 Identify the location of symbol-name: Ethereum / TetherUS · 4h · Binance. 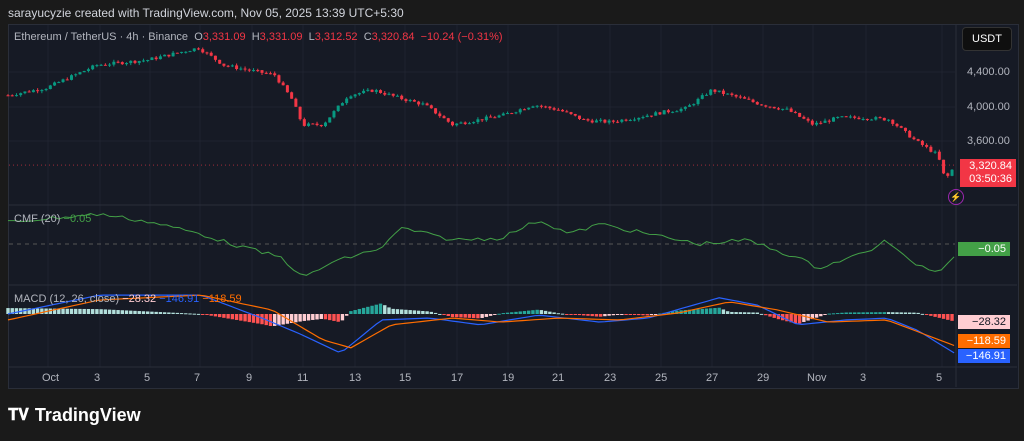
(101, 37).